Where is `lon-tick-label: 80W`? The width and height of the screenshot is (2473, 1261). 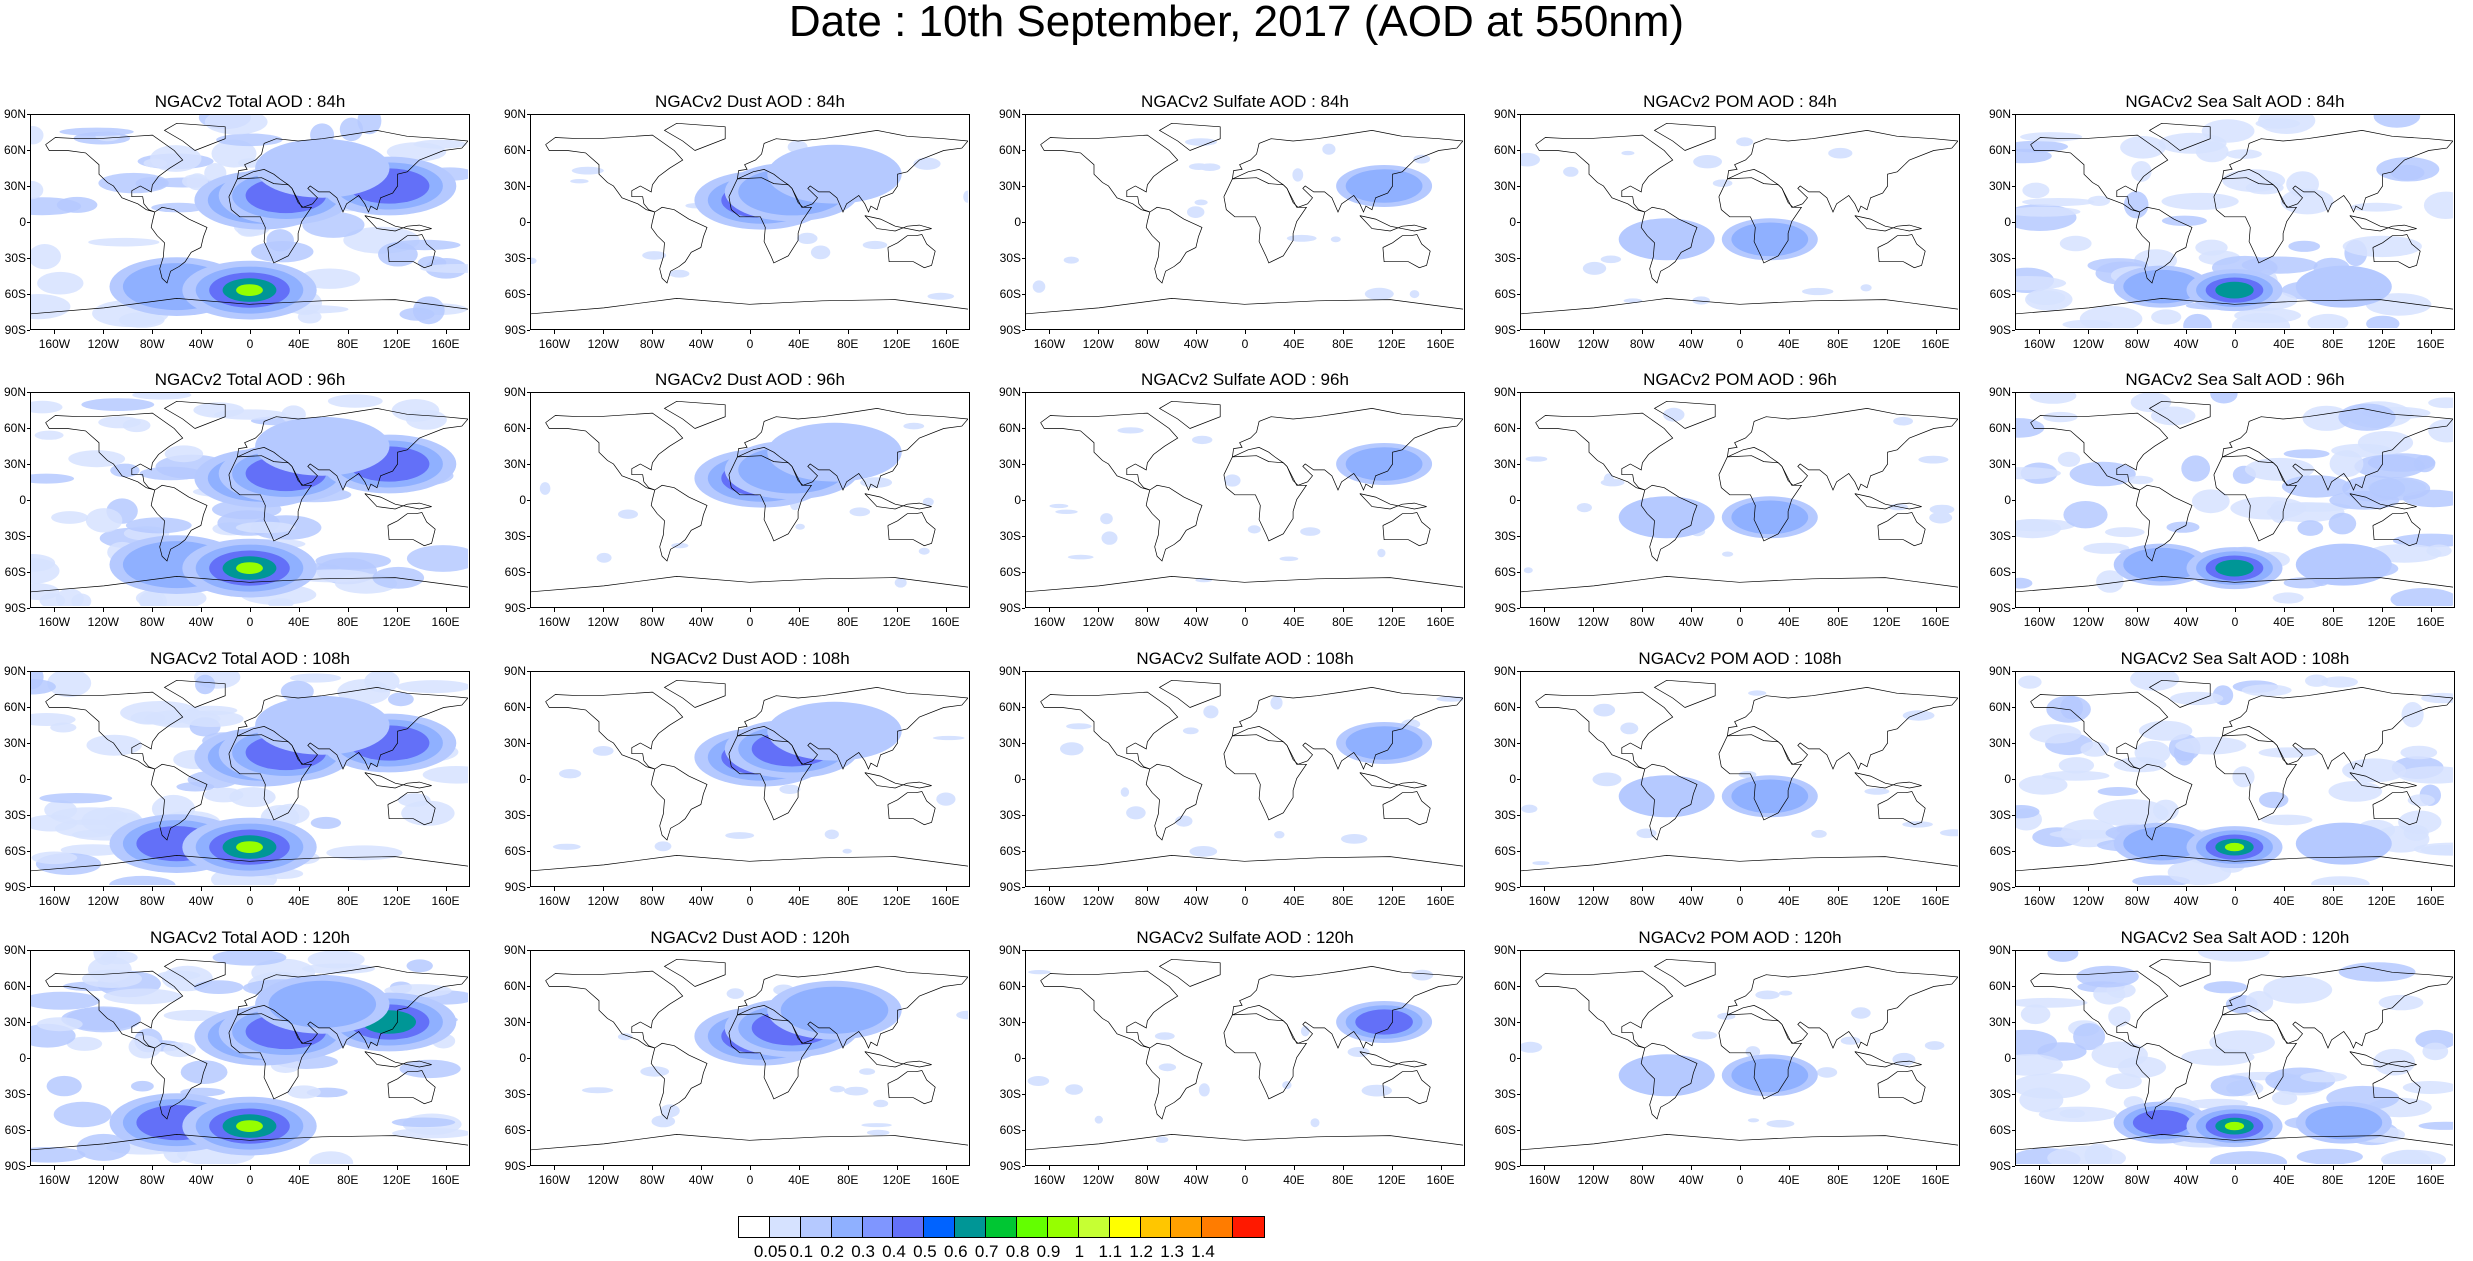
lon-tick-label: 80W is located at coordinates (152, 622).